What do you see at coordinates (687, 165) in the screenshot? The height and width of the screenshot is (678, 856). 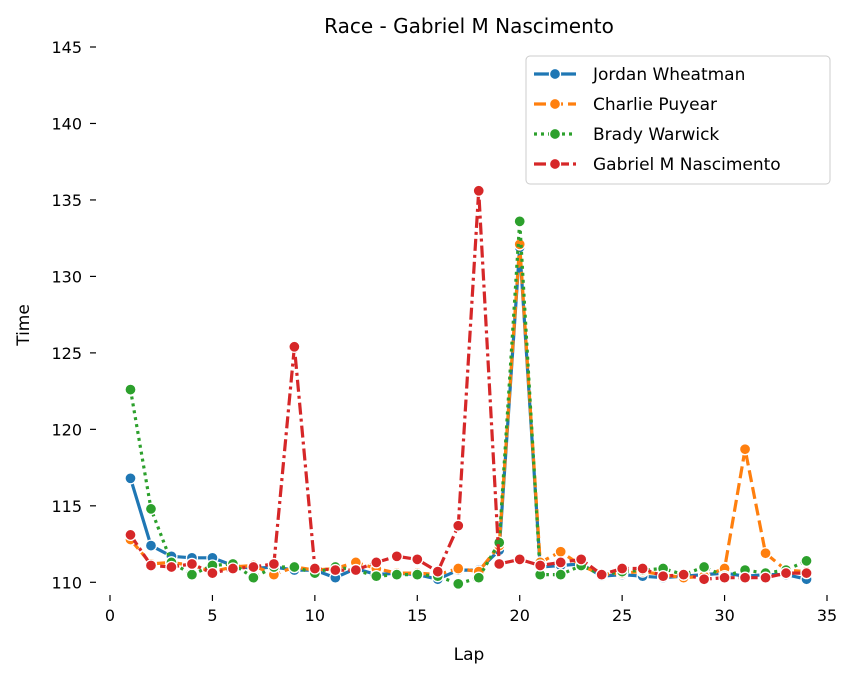 I see `legend-label: Gabriel M Nascimento` at bounding box center [687, 165].